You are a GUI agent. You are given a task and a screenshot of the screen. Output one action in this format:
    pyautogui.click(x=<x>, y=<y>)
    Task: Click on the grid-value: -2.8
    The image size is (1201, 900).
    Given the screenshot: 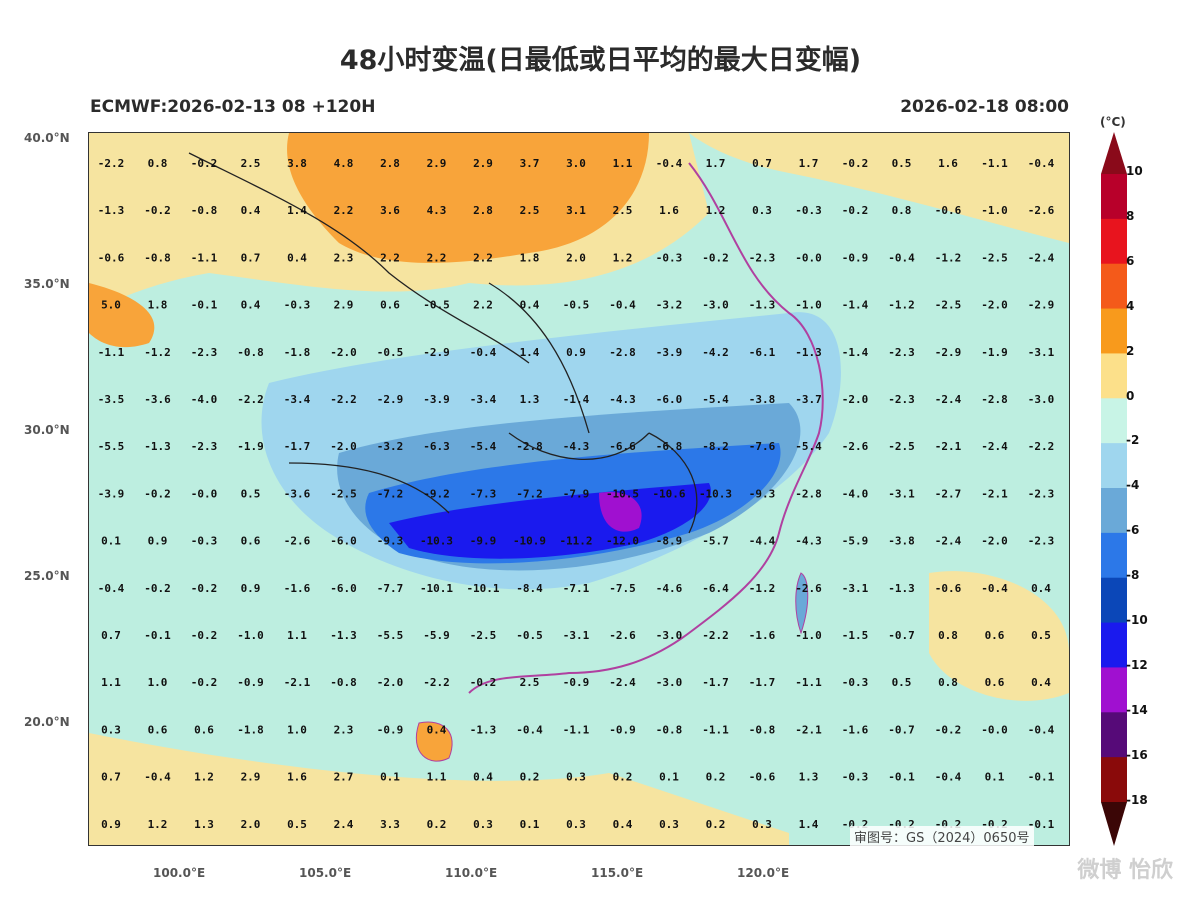 What is the action you would take?
    pyautogui.click(x=622, y=352)
    